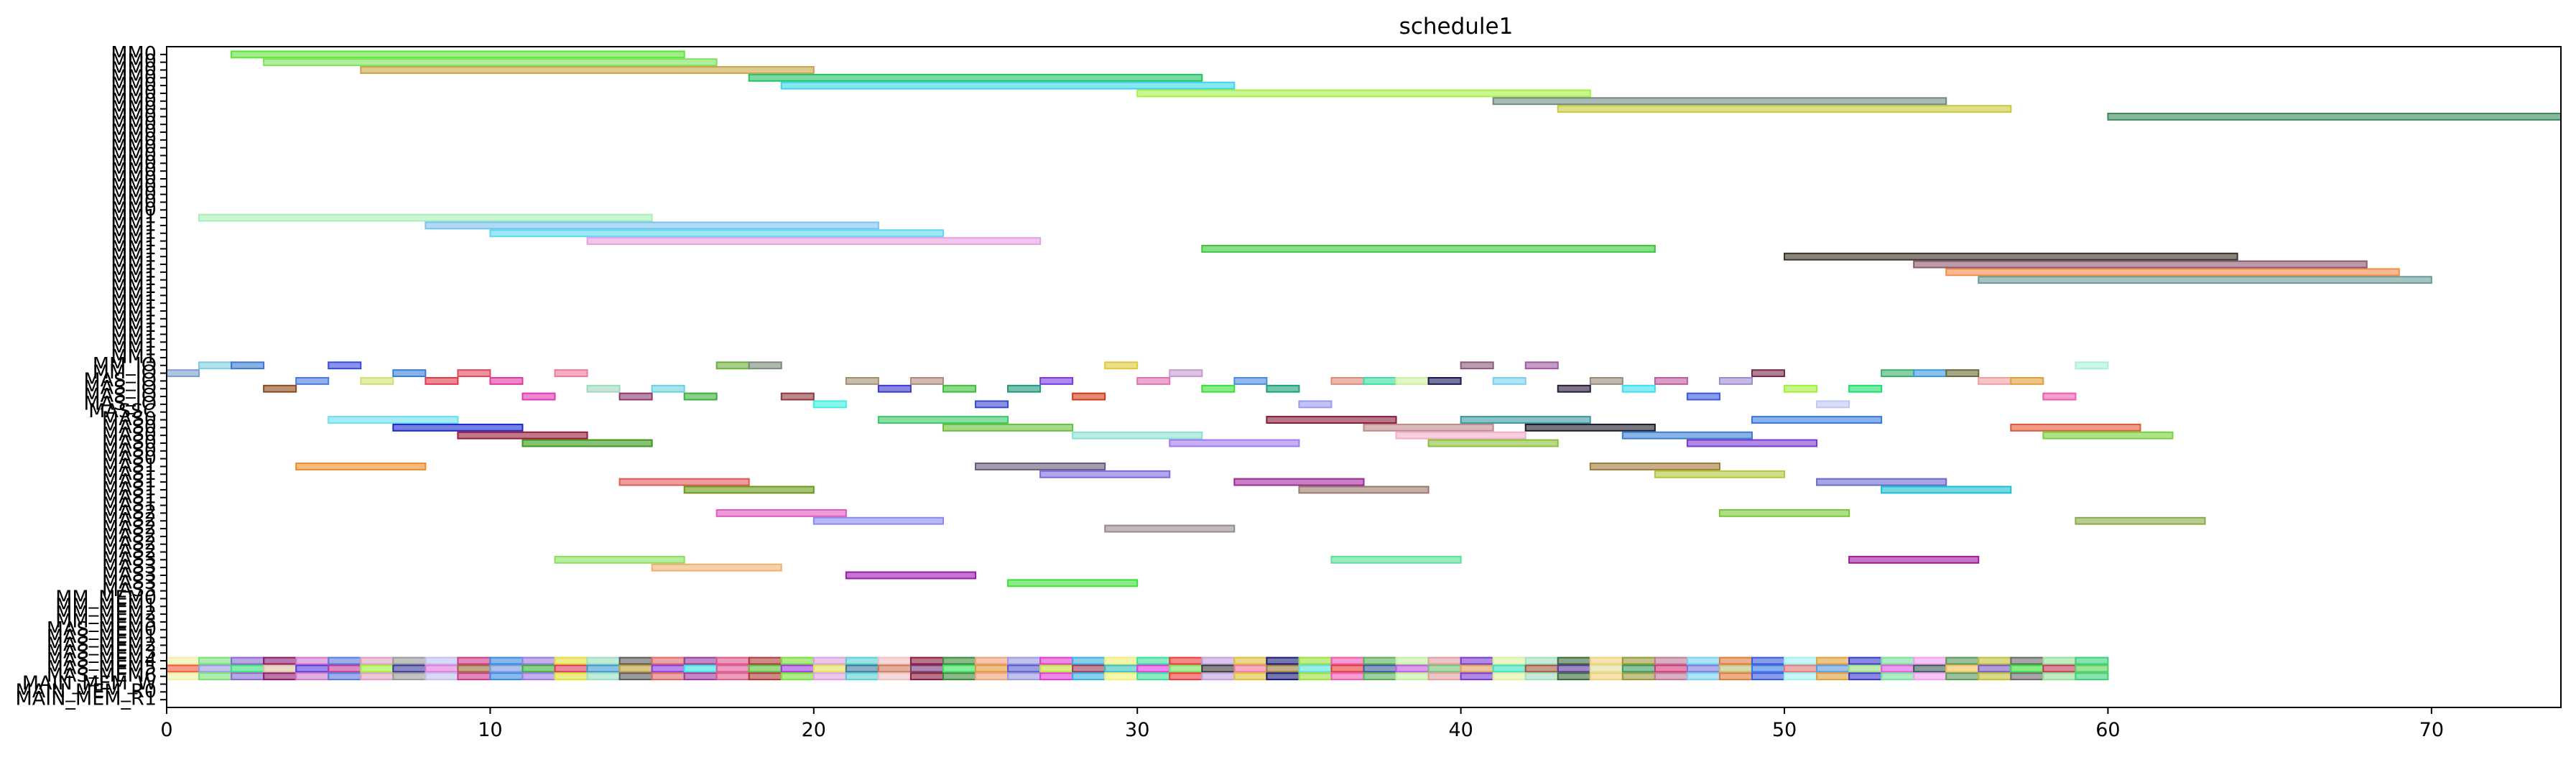 The image size is (2576, 757). I want to click on x-axis: 0 10 20 30 40 50 60 70, so click(1302, 724).